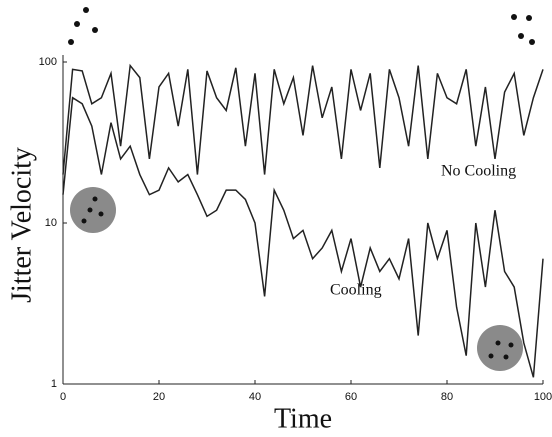 The image size is (552, 437). What do you see at coordinates (63, 397) in the screenshot?
I see `x-tick-label: 0` at bounding box center [63, 397].